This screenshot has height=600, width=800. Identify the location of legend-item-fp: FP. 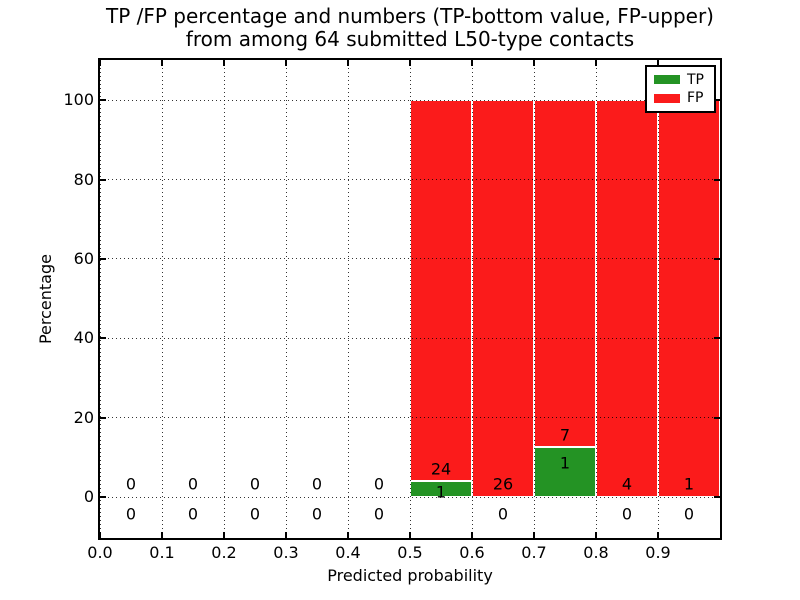
(680, 98).